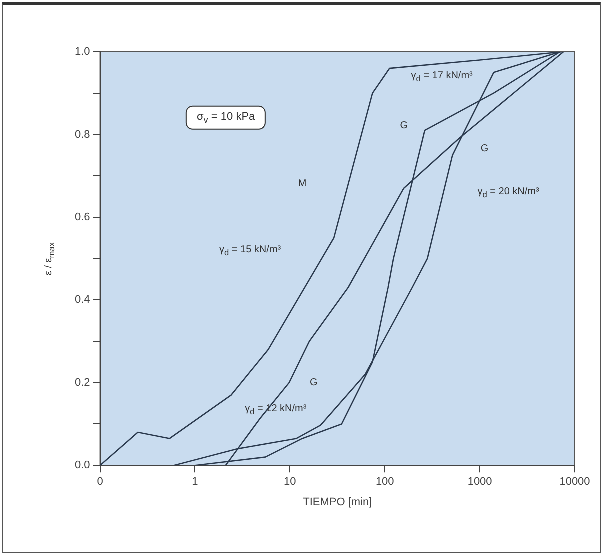 The width and height of the screenshot is (605, 553). What do you see at coordinates (82, 382) in the screenshot?
I see `y-tick-label: 0.2` at bounding box center [82, 382].